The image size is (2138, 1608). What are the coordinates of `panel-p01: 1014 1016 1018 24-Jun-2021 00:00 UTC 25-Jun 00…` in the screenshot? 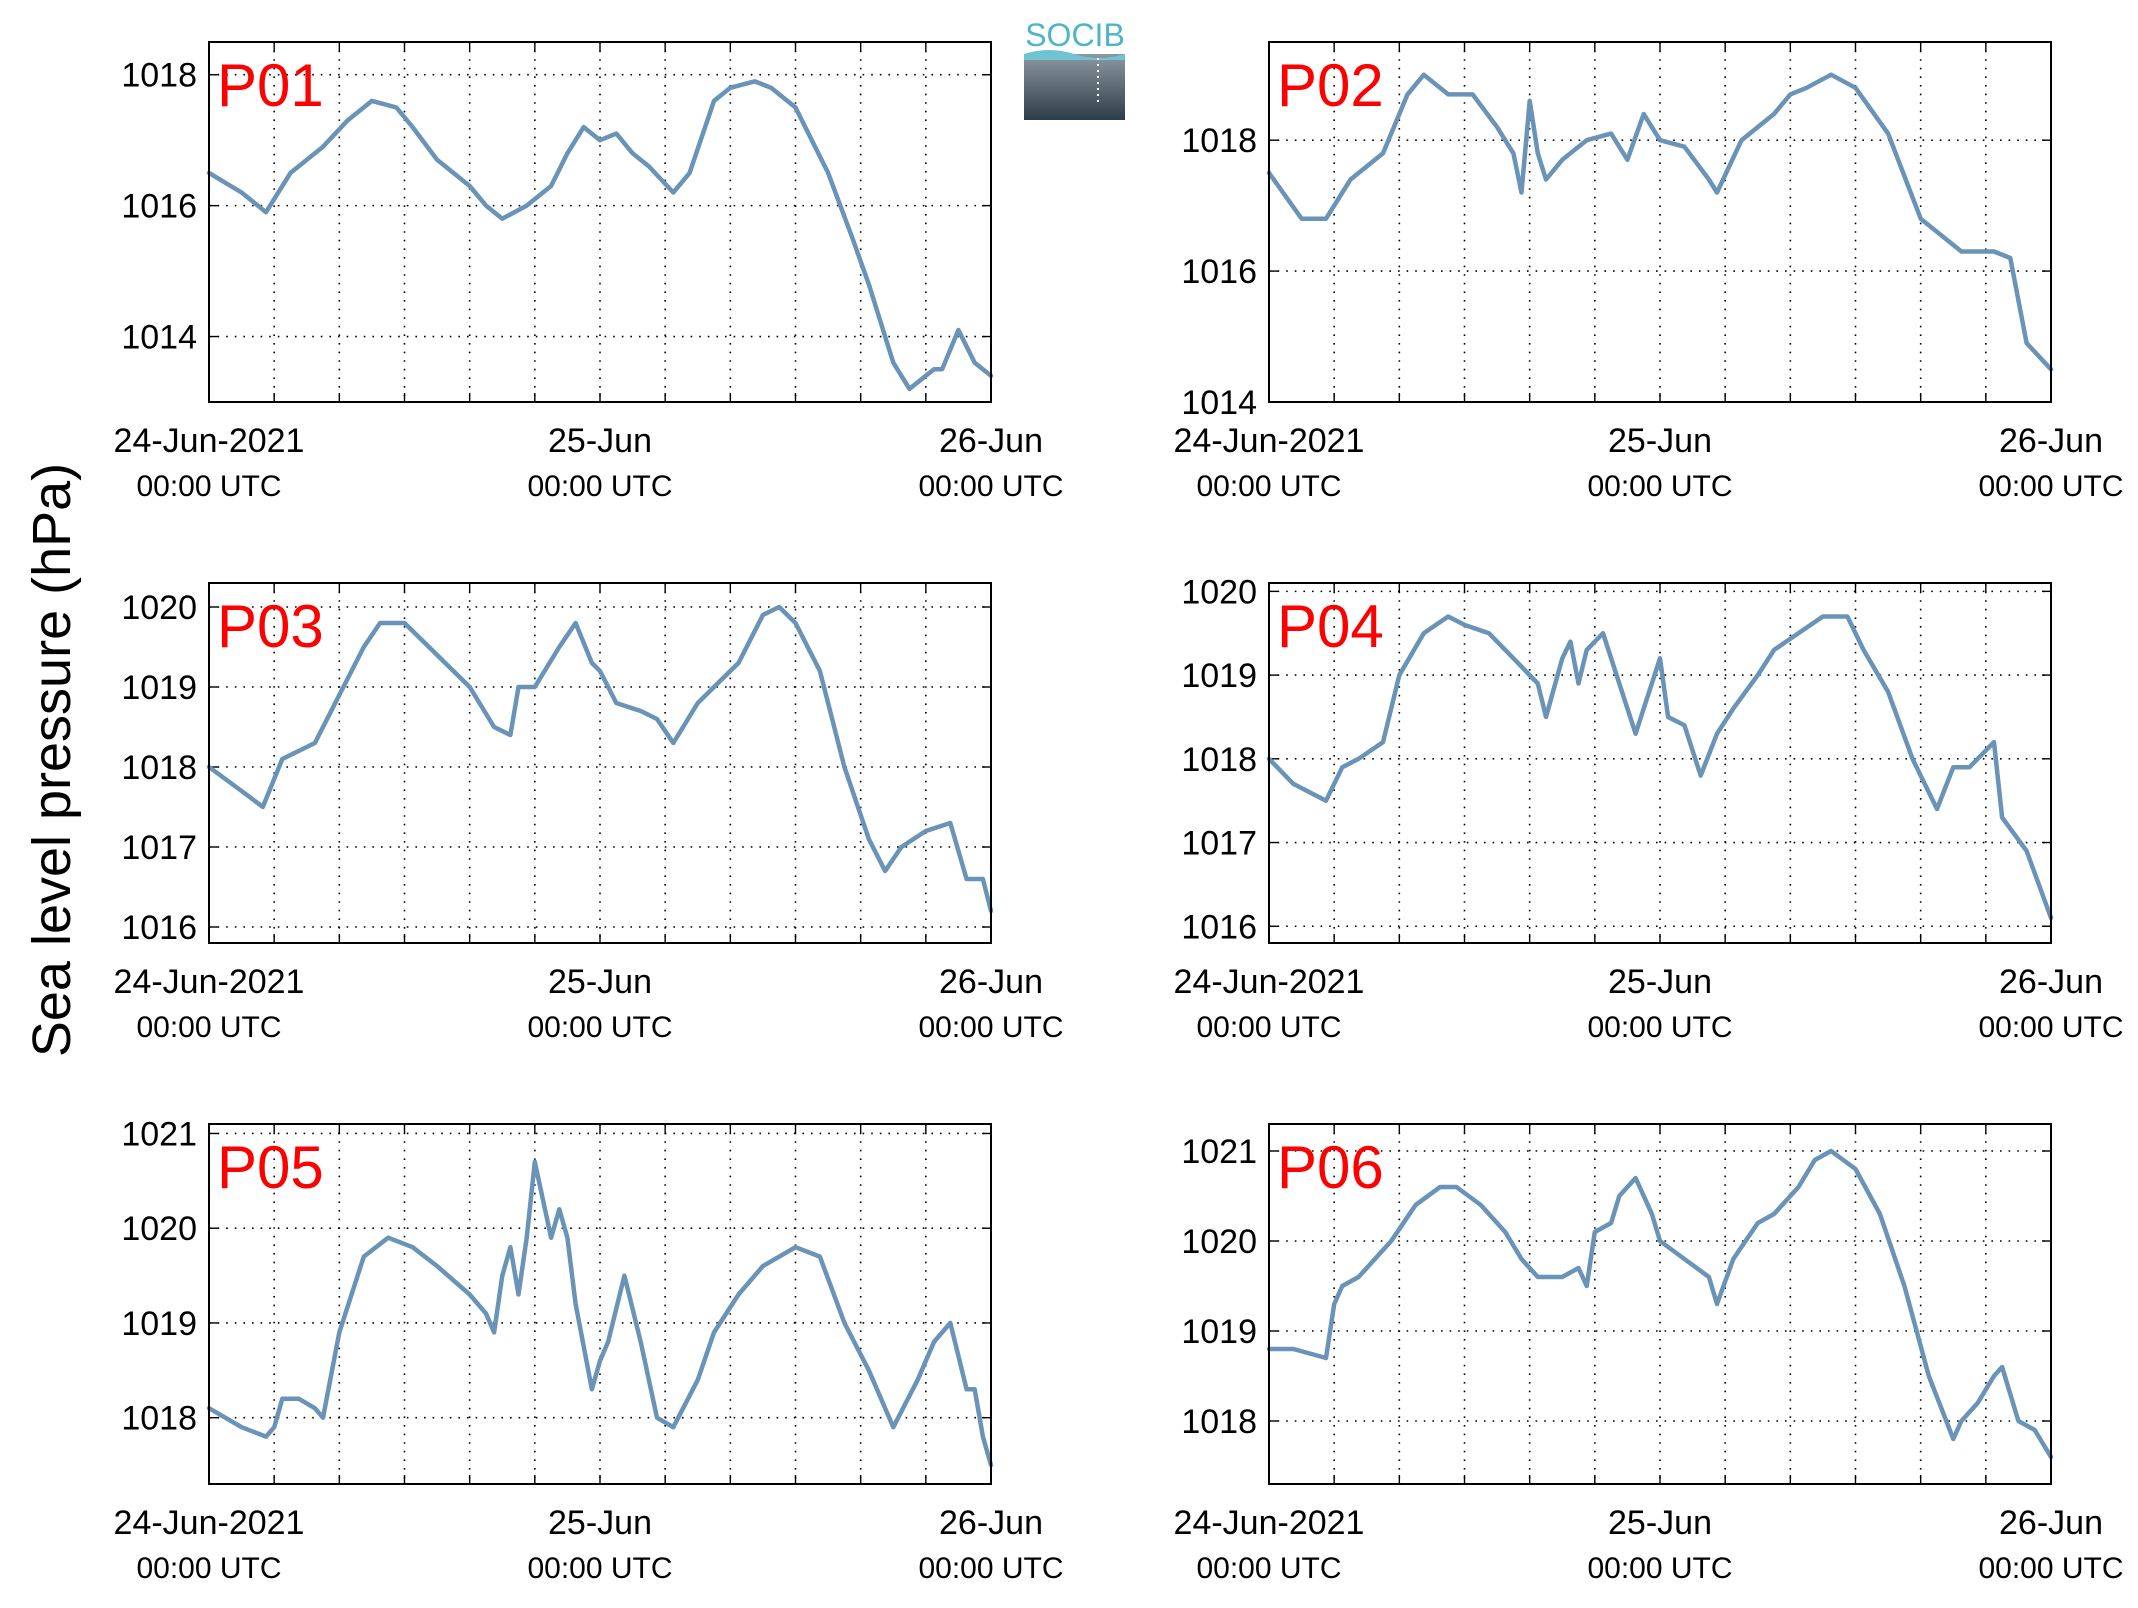 It's located at (589, 272).